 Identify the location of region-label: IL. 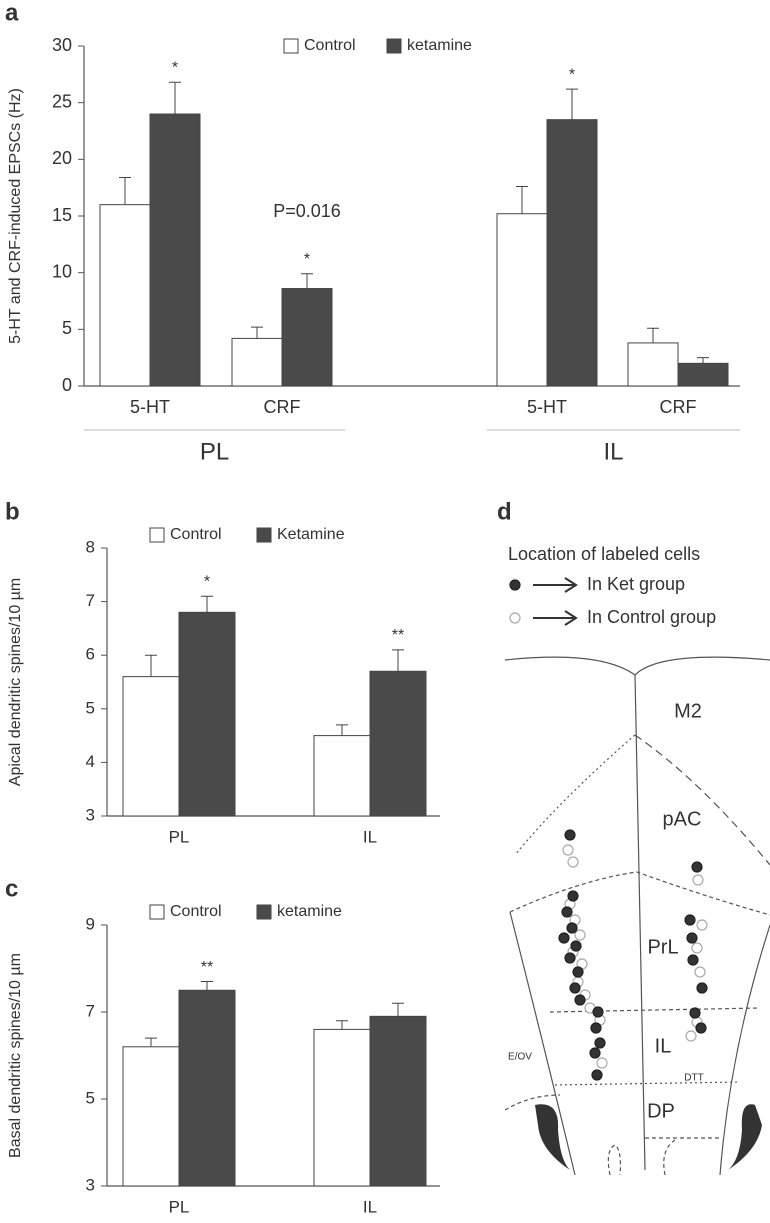
(663, 1046).